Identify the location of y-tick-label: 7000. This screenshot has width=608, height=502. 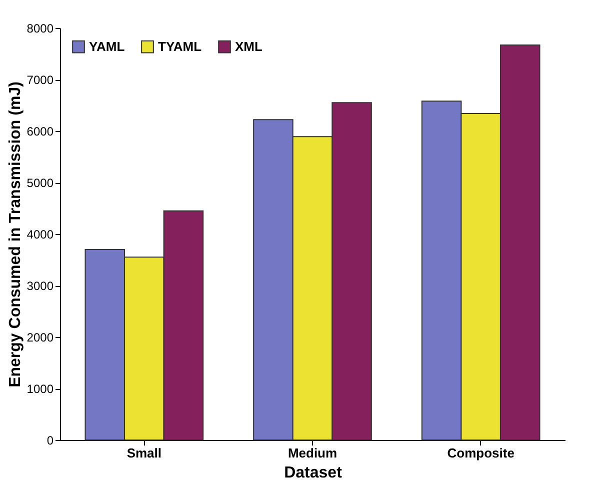
(40, 80).